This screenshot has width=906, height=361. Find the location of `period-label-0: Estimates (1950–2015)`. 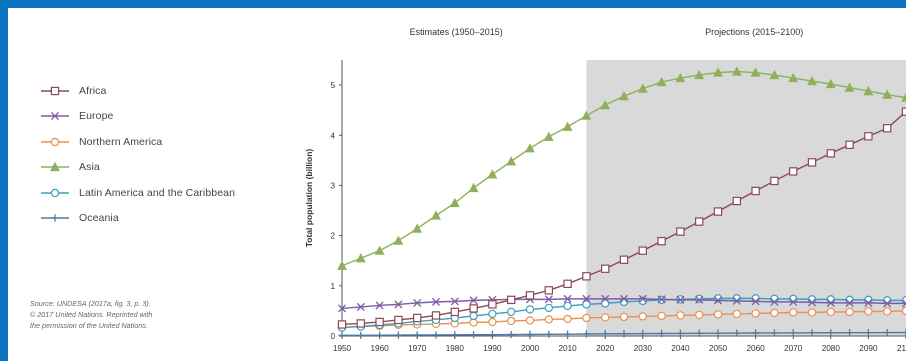

period-label-0: Estimates (1950–2015) is located at coordinates (456, 32).